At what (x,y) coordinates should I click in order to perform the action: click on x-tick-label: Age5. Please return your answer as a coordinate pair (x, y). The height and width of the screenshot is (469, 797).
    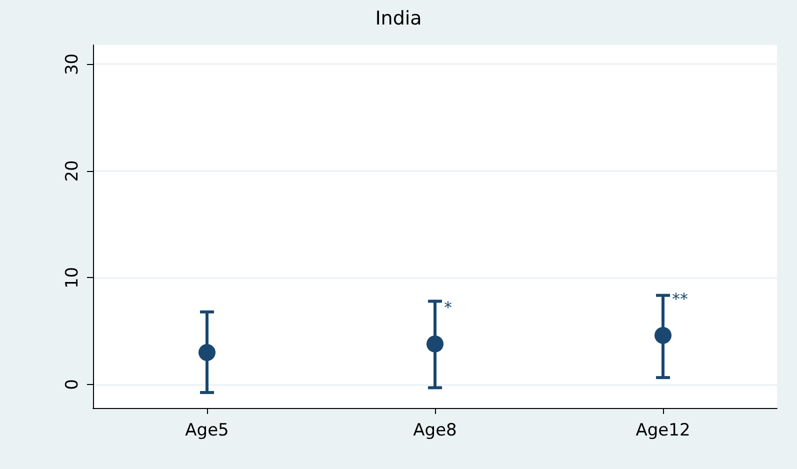
    Looking at the image, I should click on (207, 430).